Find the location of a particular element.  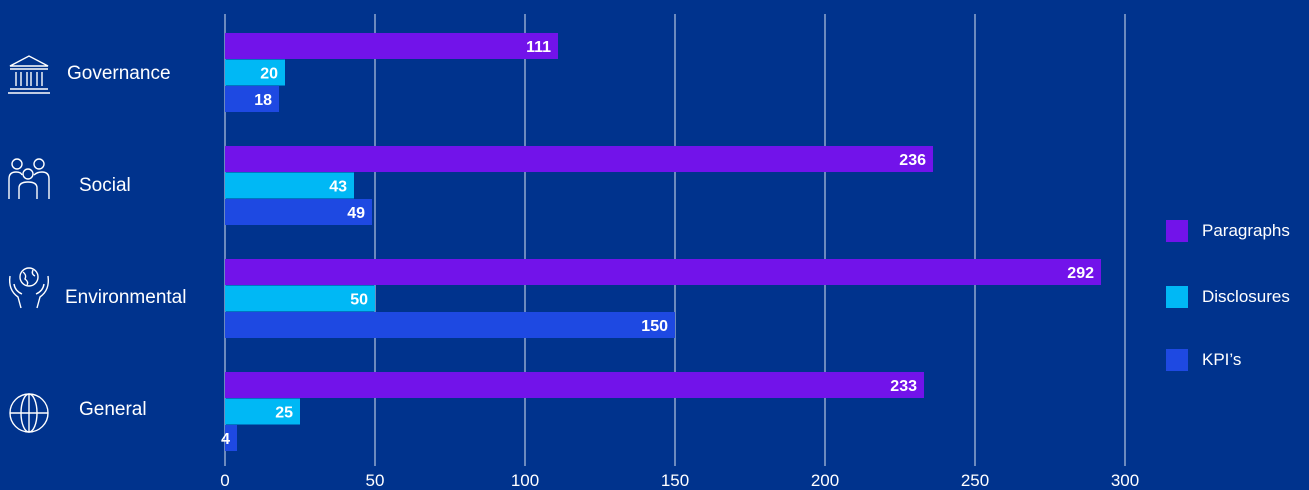

x-tick-label: 0 is located at coordinates (224, 480).